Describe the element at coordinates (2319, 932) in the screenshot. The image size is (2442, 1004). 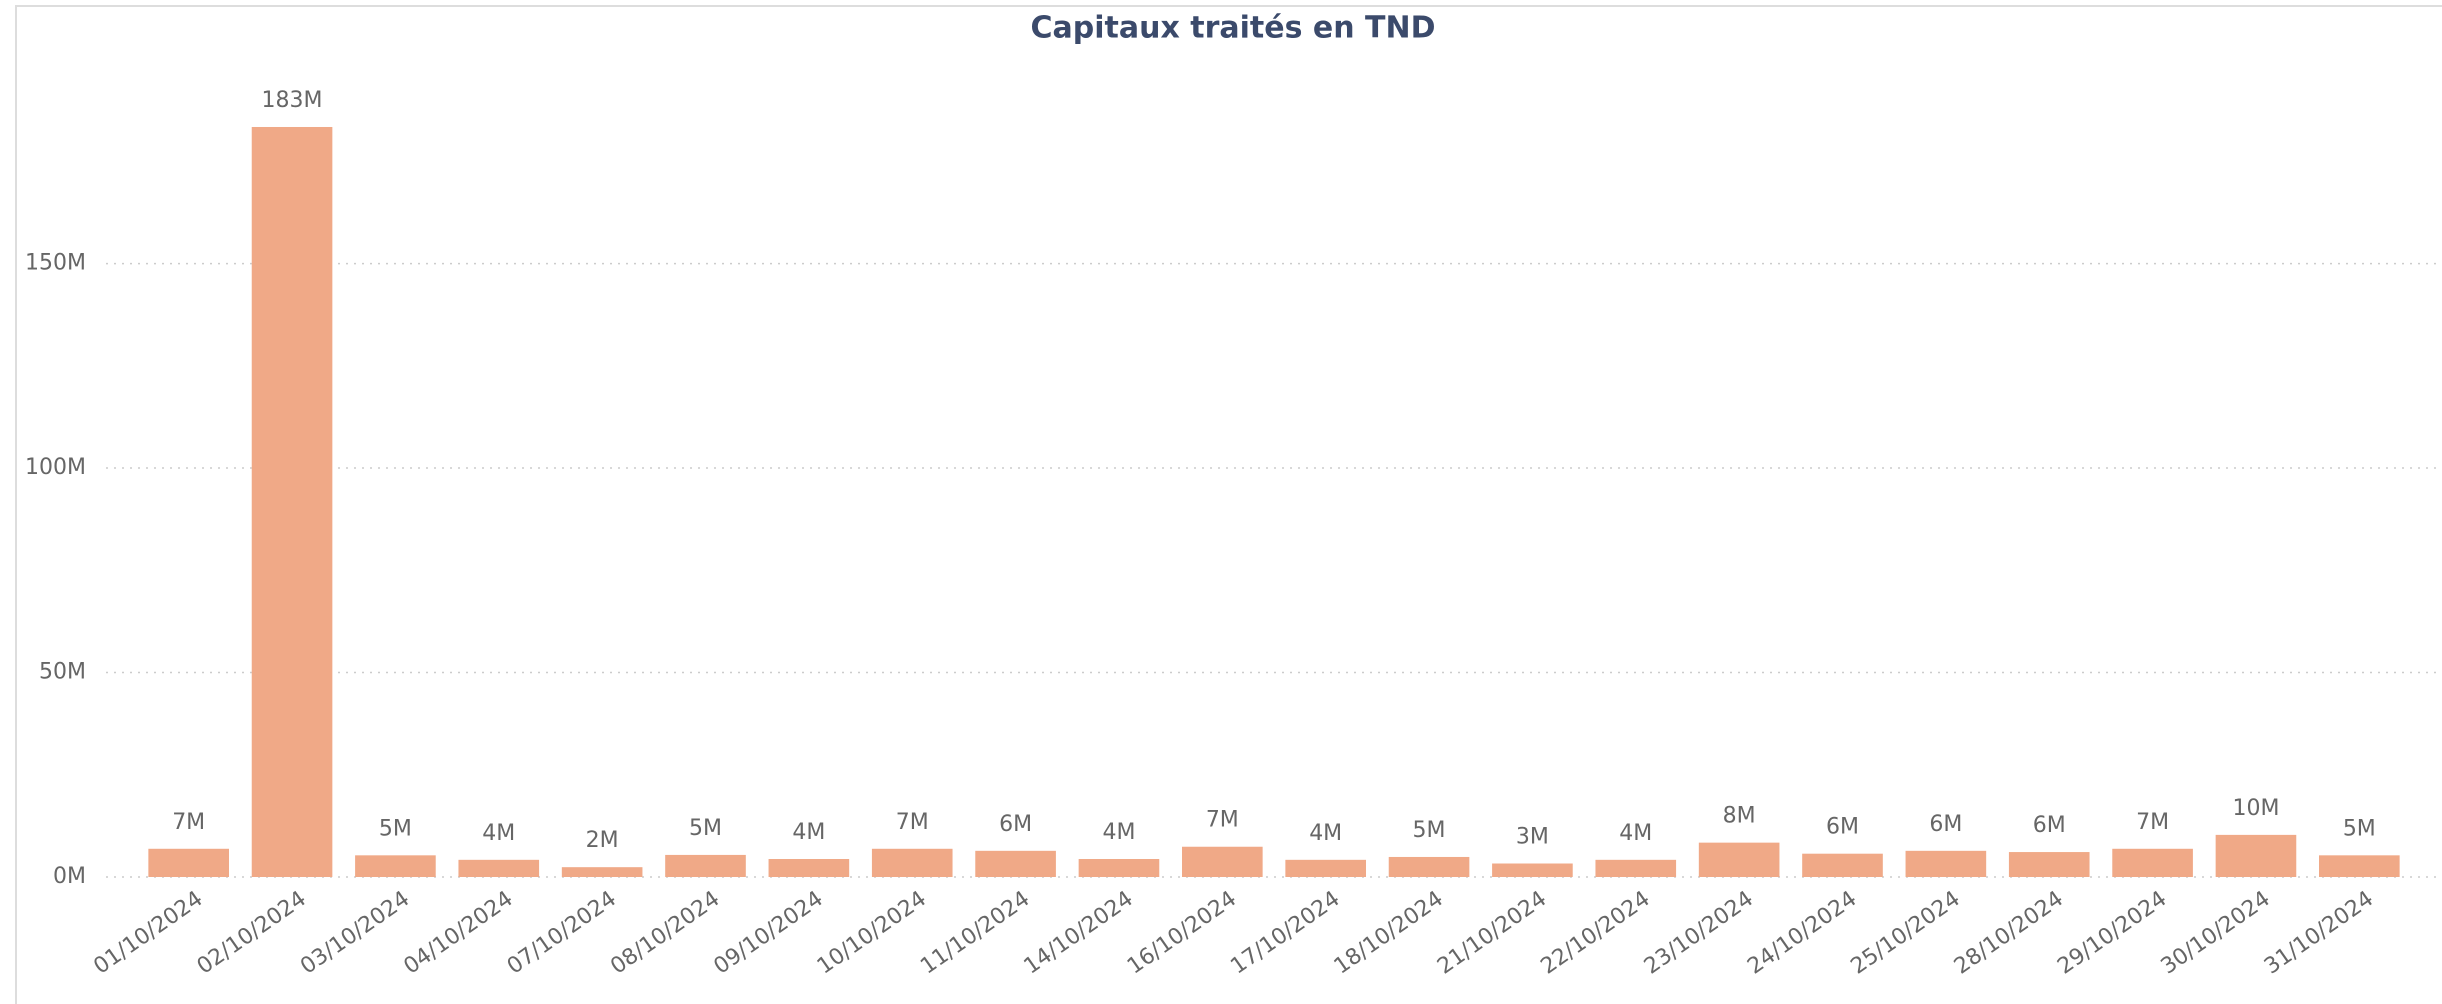
I see `x-tick-label: 31/10/2024` at that location.